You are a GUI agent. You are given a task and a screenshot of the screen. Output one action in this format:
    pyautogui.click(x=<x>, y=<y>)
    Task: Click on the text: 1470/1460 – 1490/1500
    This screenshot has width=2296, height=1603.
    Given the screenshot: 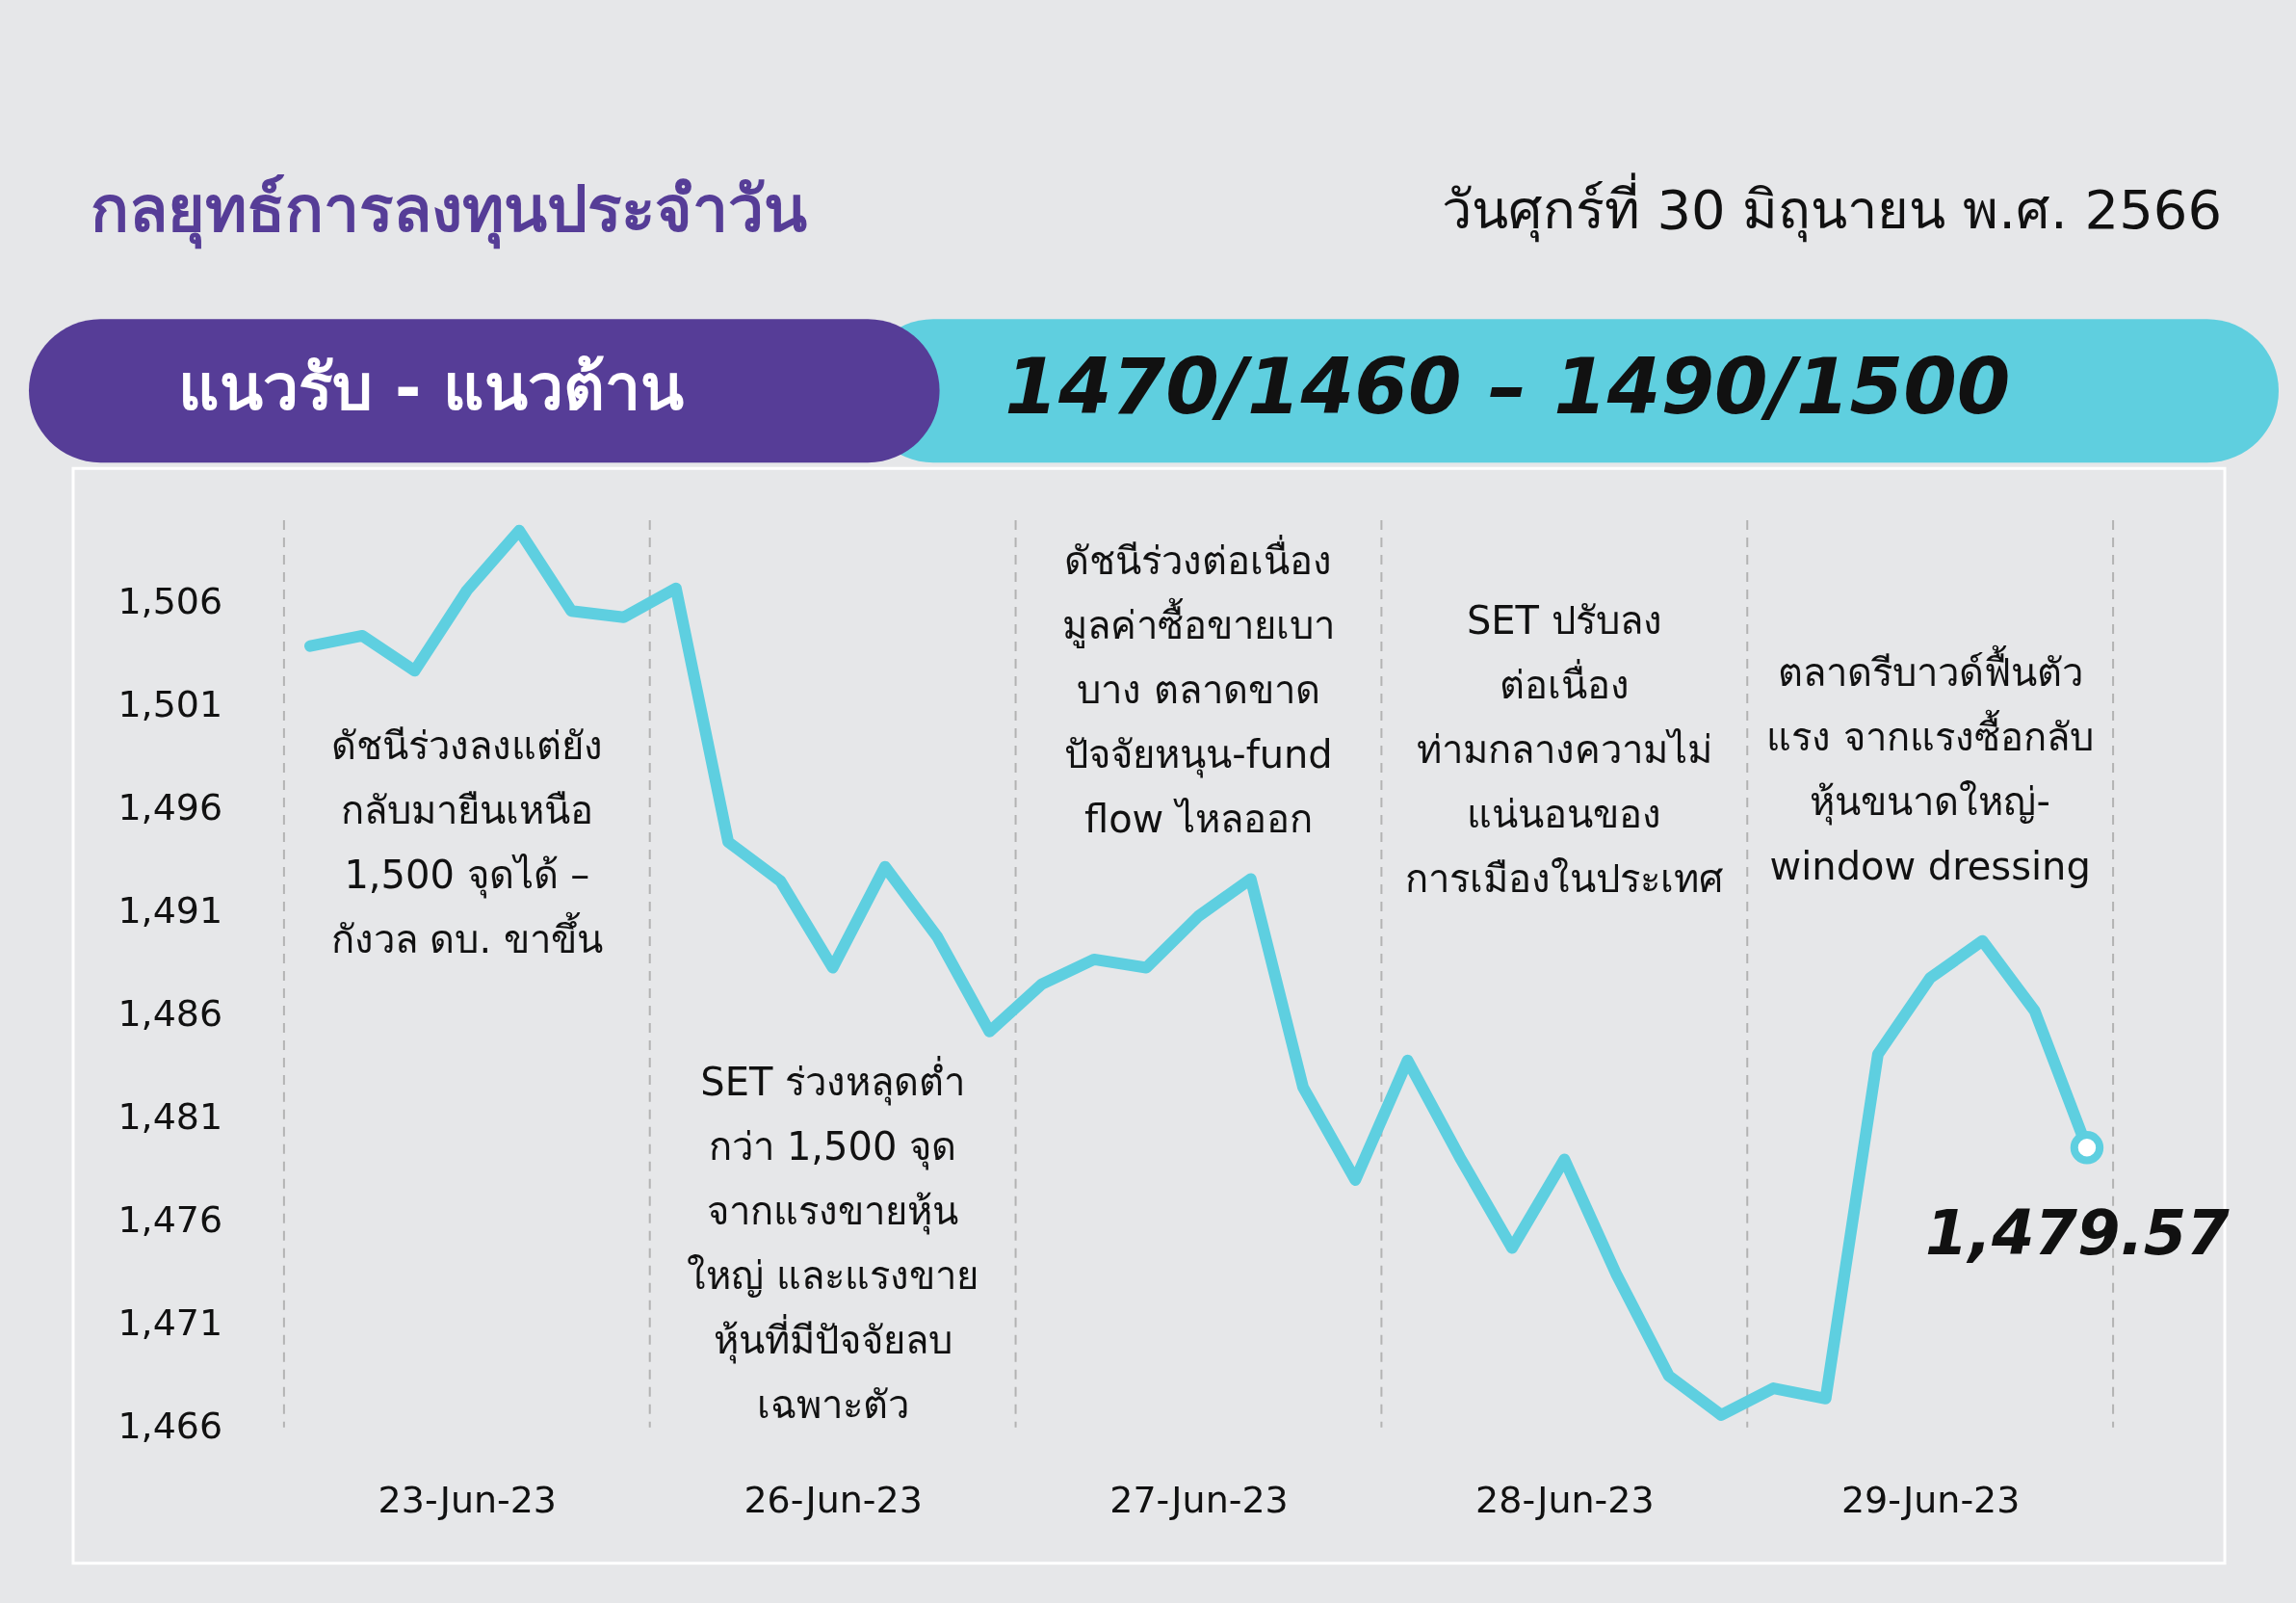 What is the action you would take?
    pyautogui.click(x=1507, y=387)
    